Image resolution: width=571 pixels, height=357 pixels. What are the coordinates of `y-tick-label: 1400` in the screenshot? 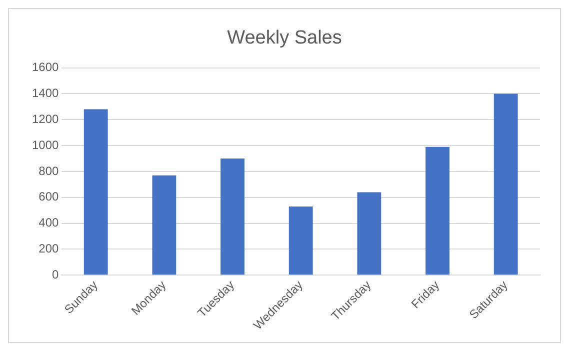 It's located at (46, 93).